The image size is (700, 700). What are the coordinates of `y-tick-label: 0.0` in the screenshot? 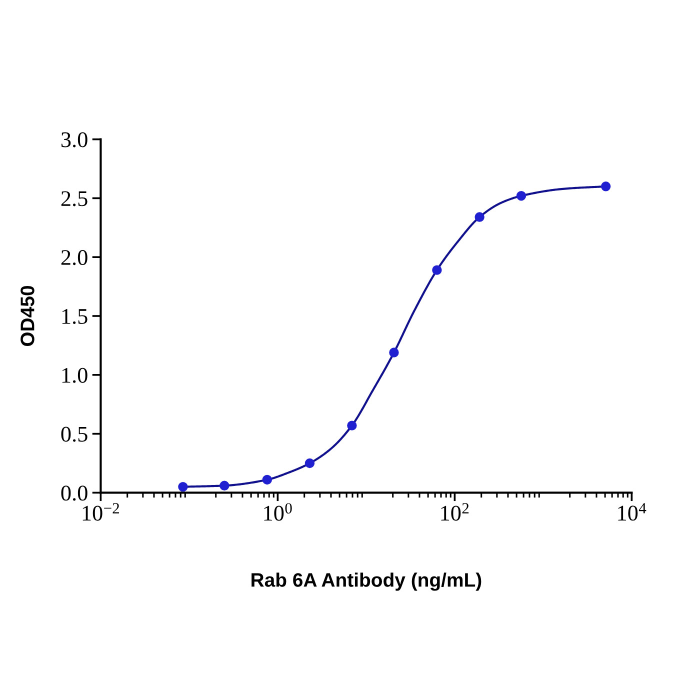 It's located at (74, 493).